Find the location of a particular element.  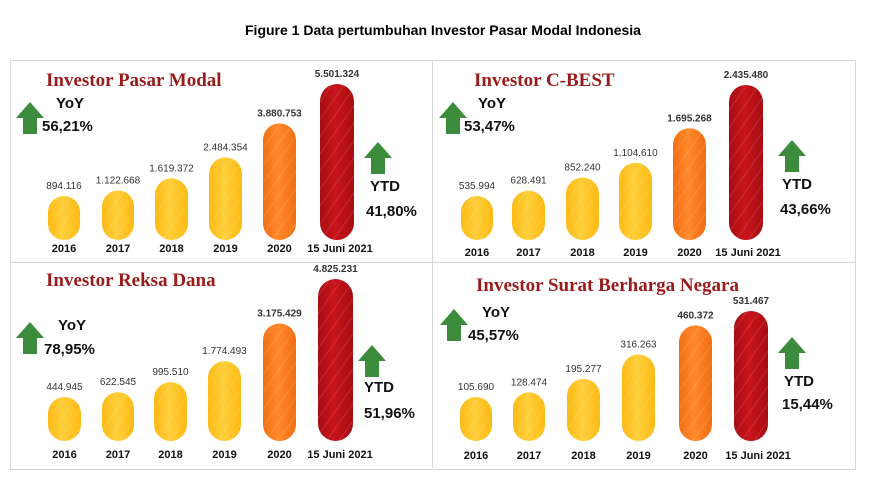

data-label: 1.774.493 is located at coordinates (224, 351).